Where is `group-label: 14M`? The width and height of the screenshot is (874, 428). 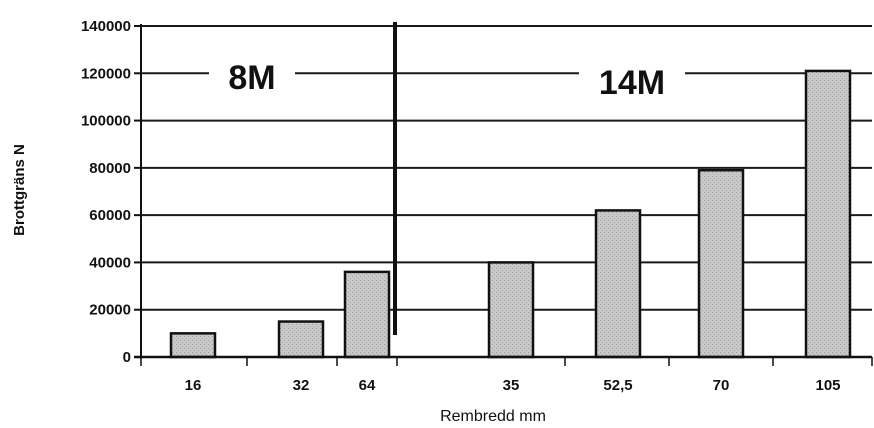 group-label: 14M is located at coordinates (632, 83).